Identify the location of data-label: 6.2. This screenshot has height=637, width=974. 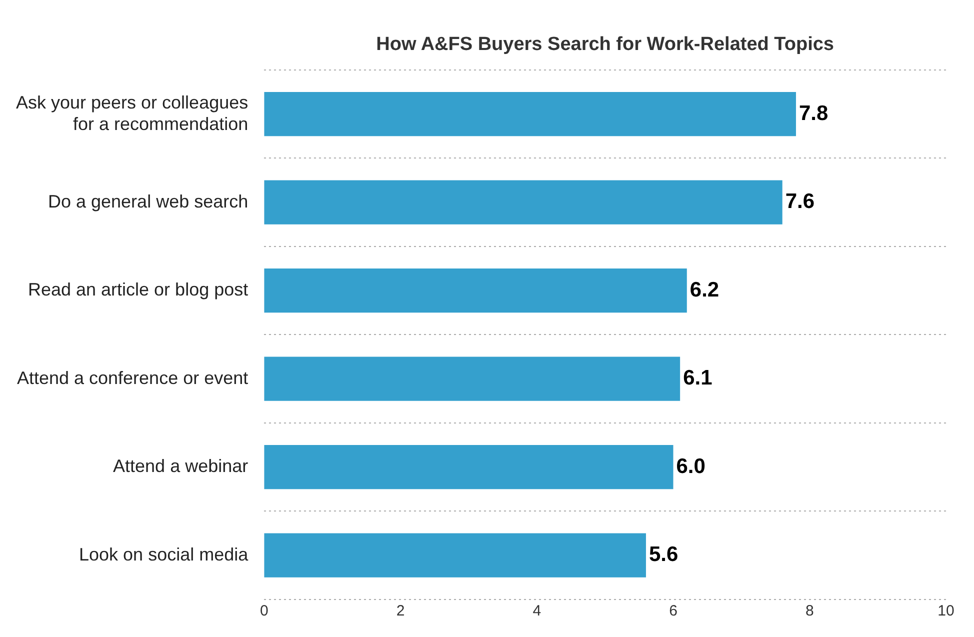
(705, 290).